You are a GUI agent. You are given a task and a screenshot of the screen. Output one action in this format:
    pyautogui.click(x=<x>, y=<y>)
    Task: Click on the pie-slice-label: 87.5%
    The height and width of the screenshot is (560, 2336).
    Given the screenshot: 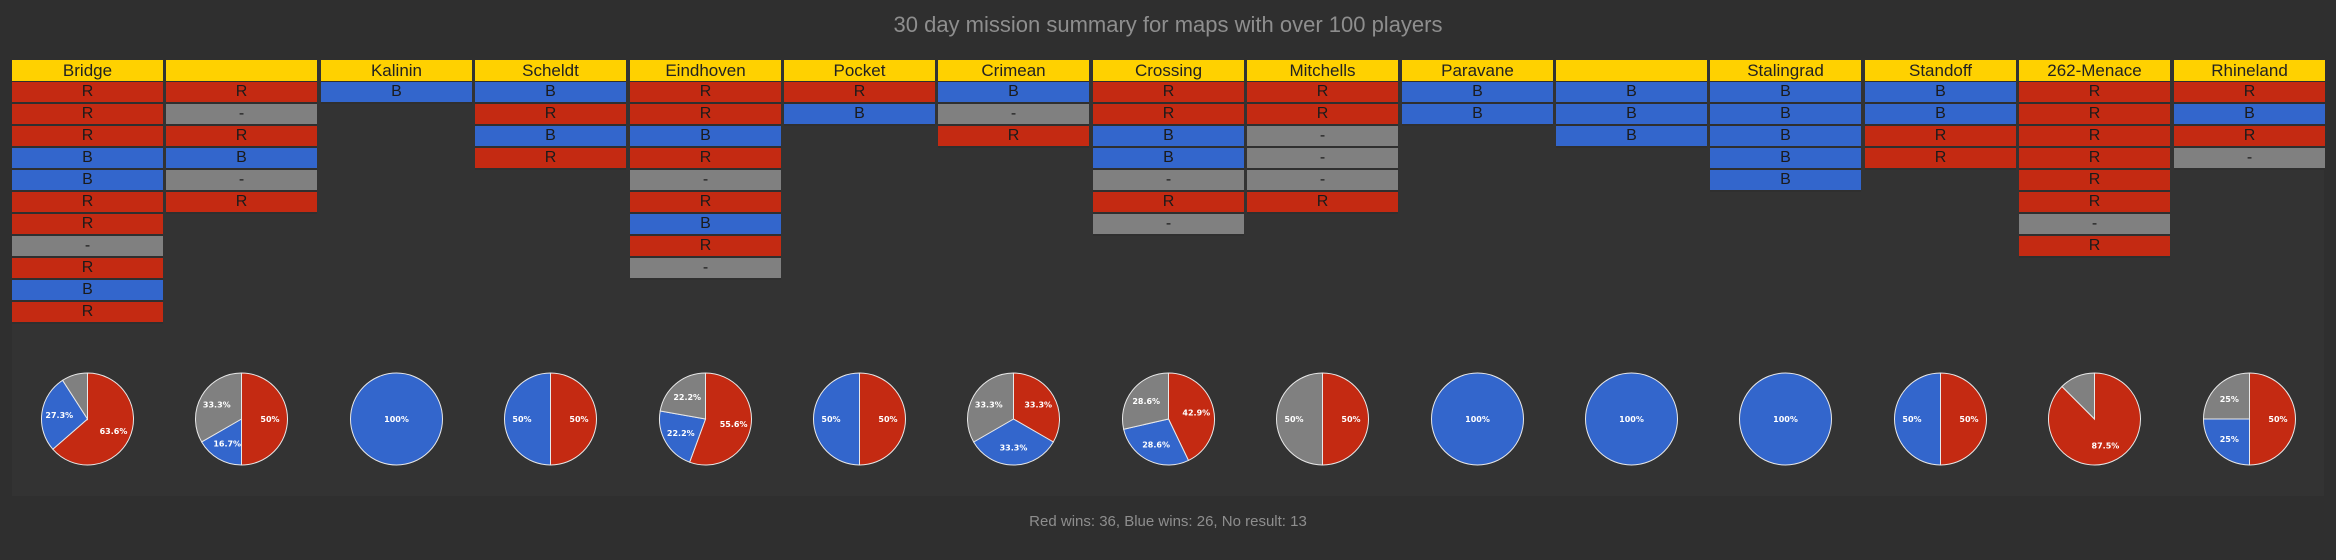 What is the action you would take?
    pyautogui.click(x=2106, y=445)
    